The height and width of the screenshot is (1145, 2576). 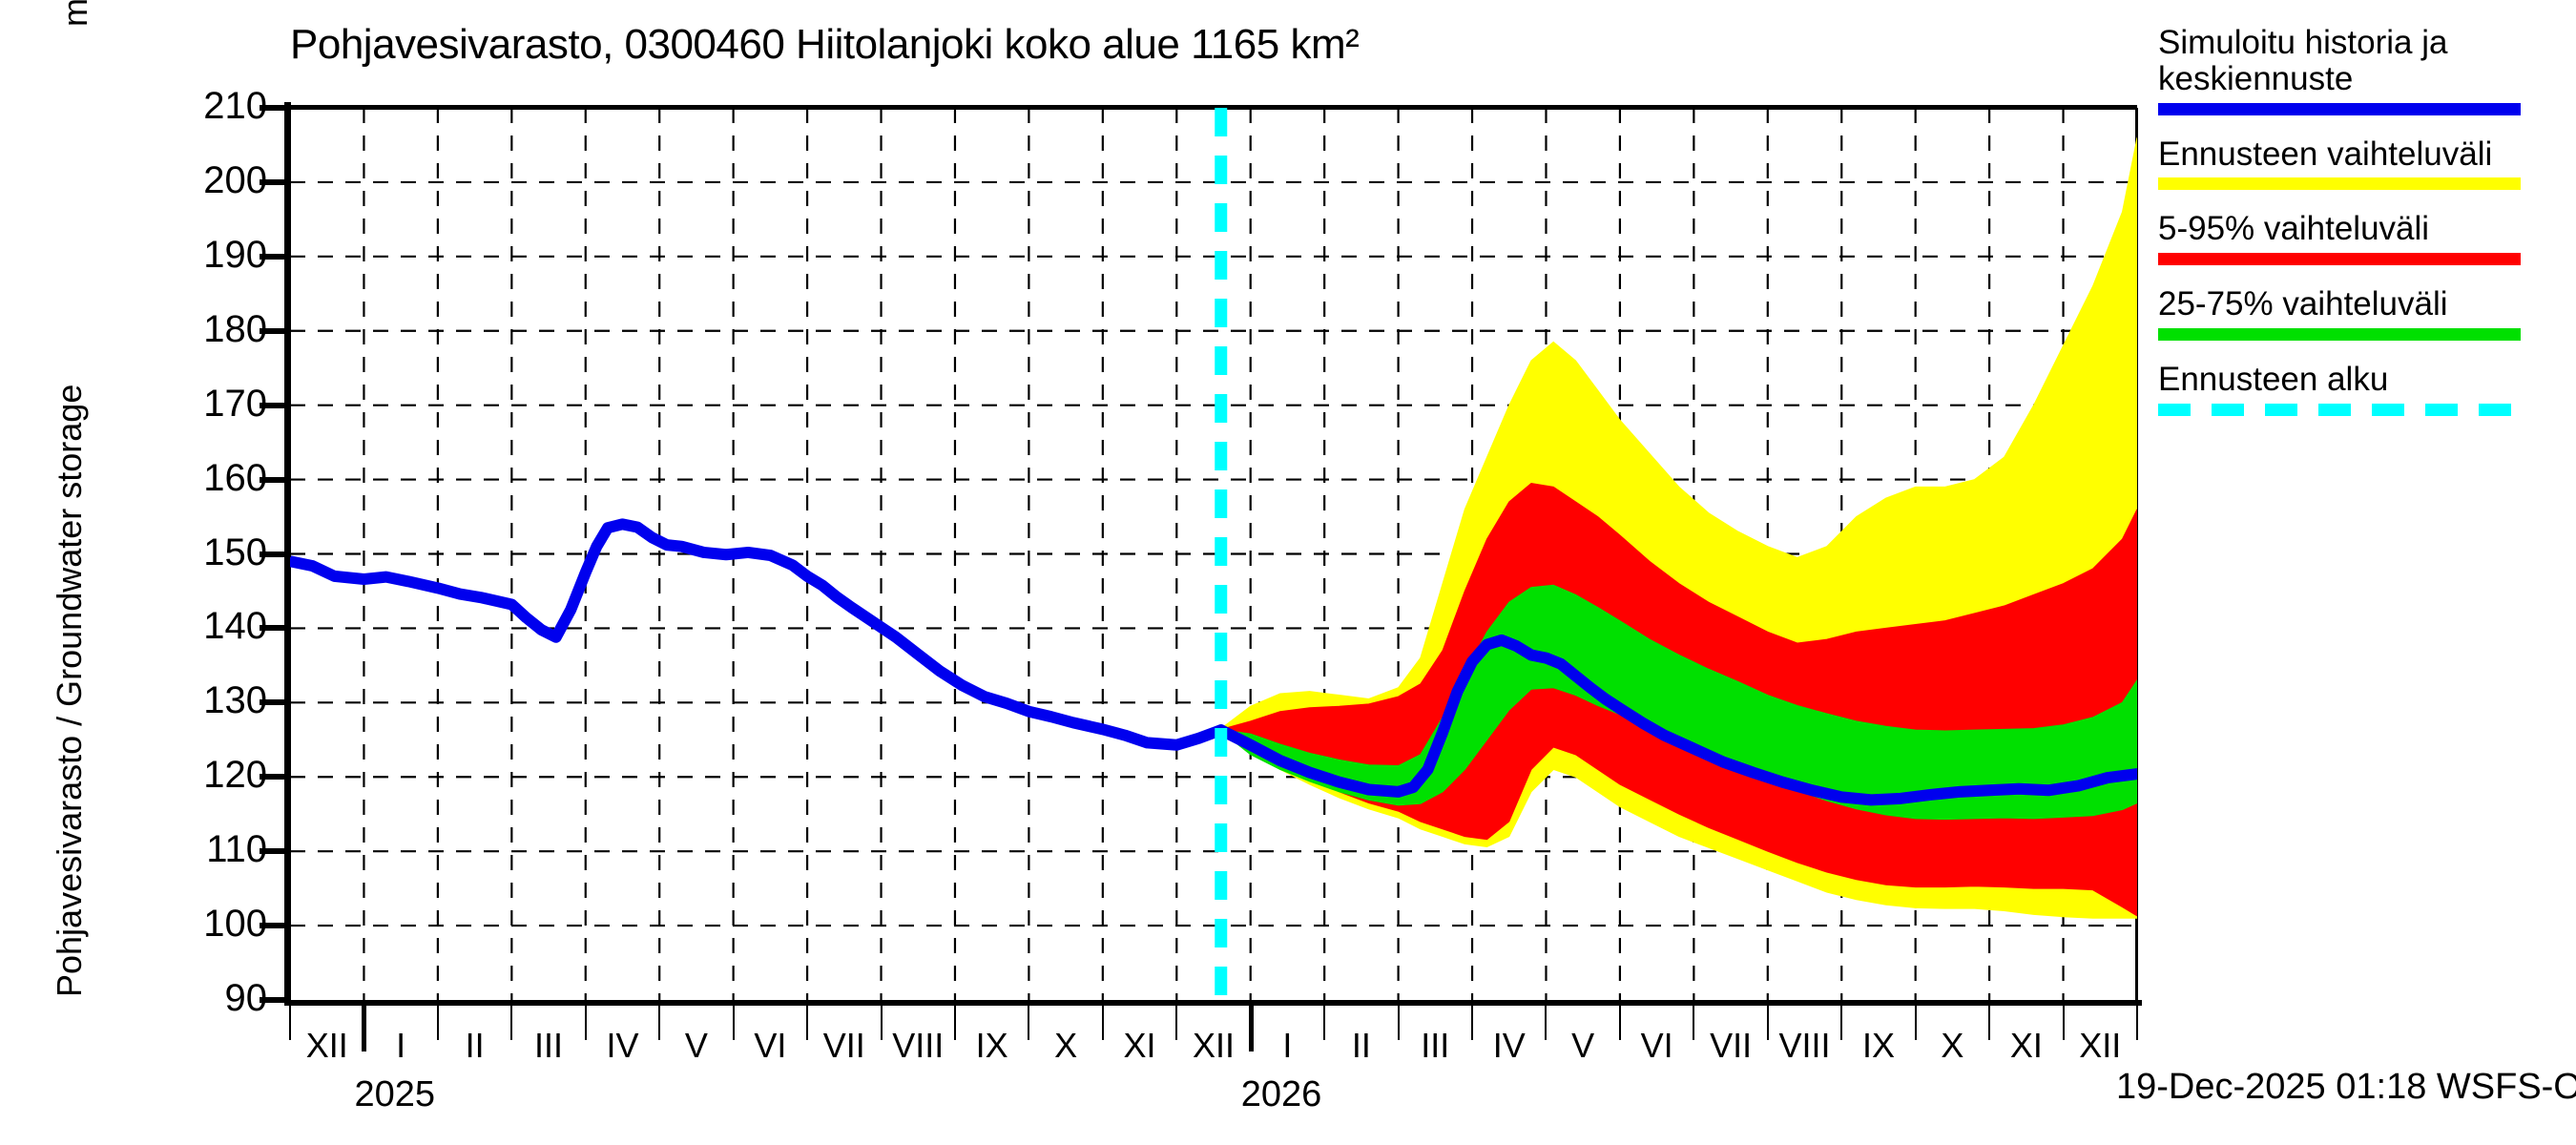 I want to click on legend-label-range-25-75: 25-75% vaihteluväli, so click(x=2303, y=304).